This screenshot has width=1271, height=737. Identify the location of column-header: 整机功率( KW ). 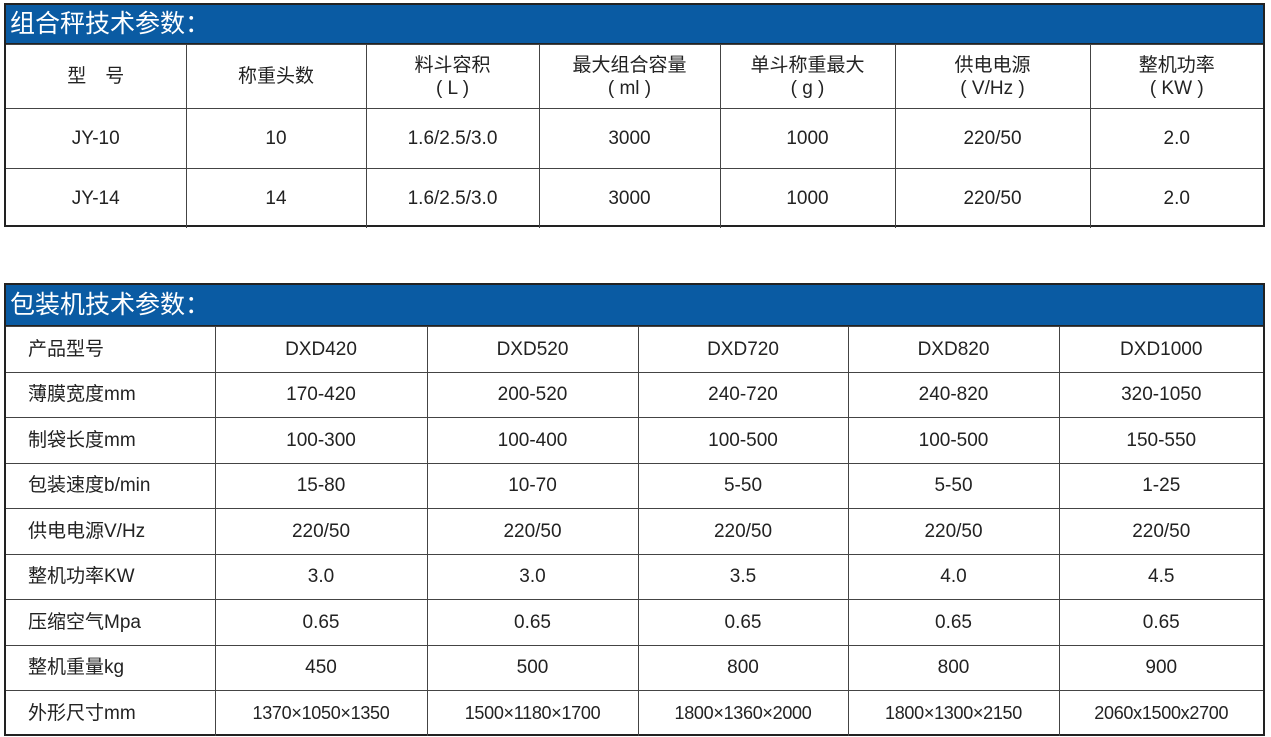
(1176, 76).